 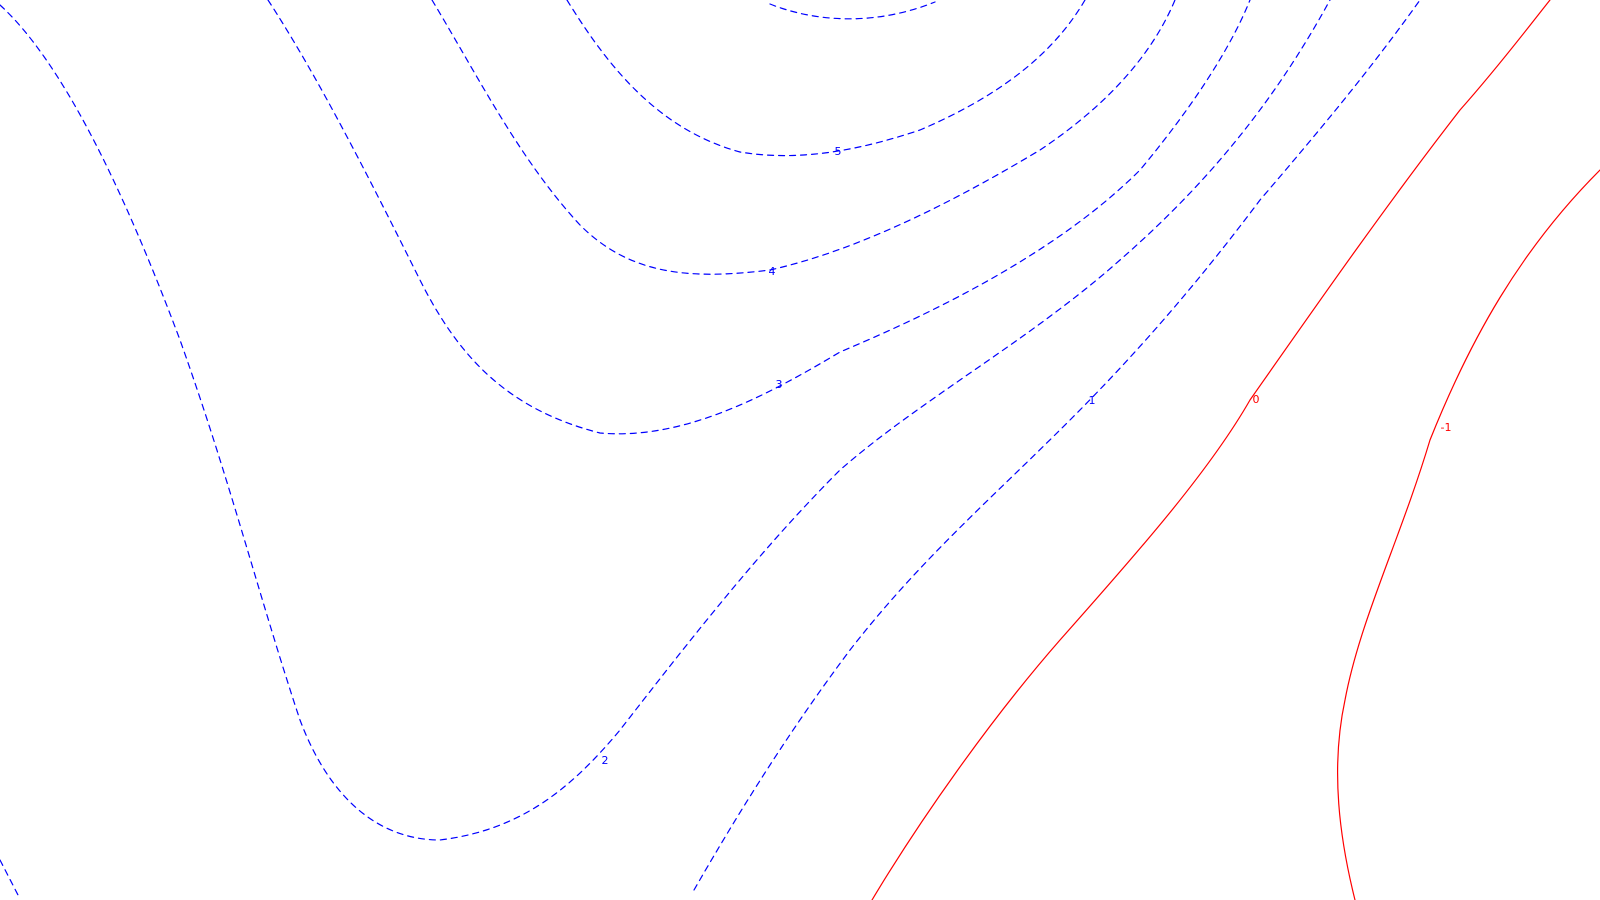 I want to click on contour-label-4: 4, so click(x=772, y=271).